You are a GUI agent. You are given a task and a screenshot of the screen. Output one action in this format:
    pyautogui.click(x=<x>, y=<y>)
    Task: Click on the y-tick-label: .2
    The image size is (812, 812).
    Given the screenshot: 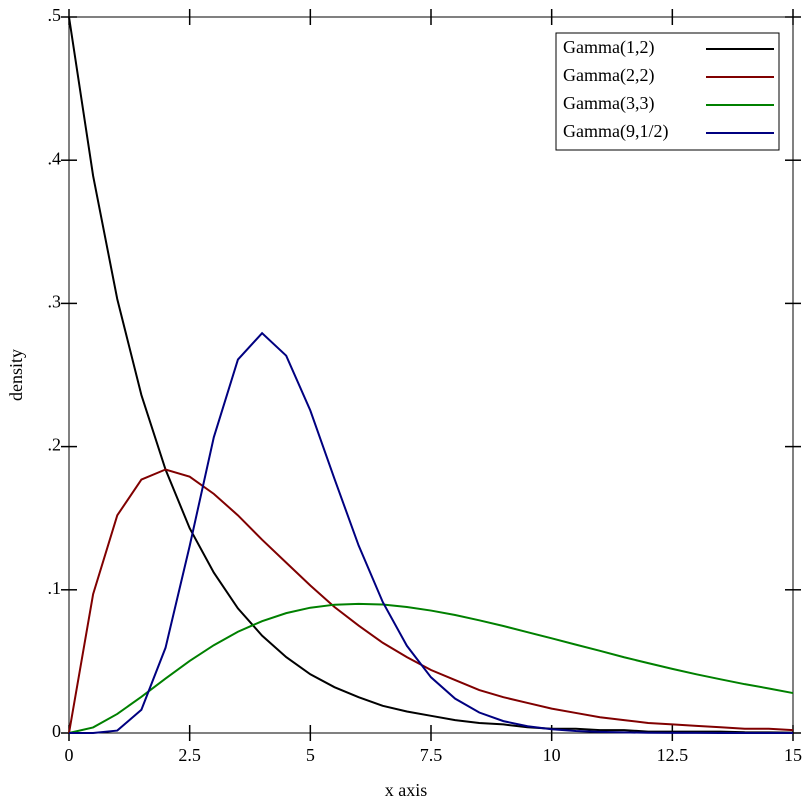 What is the action you would take?
    pyautogui.click(x=55, y=445)
    